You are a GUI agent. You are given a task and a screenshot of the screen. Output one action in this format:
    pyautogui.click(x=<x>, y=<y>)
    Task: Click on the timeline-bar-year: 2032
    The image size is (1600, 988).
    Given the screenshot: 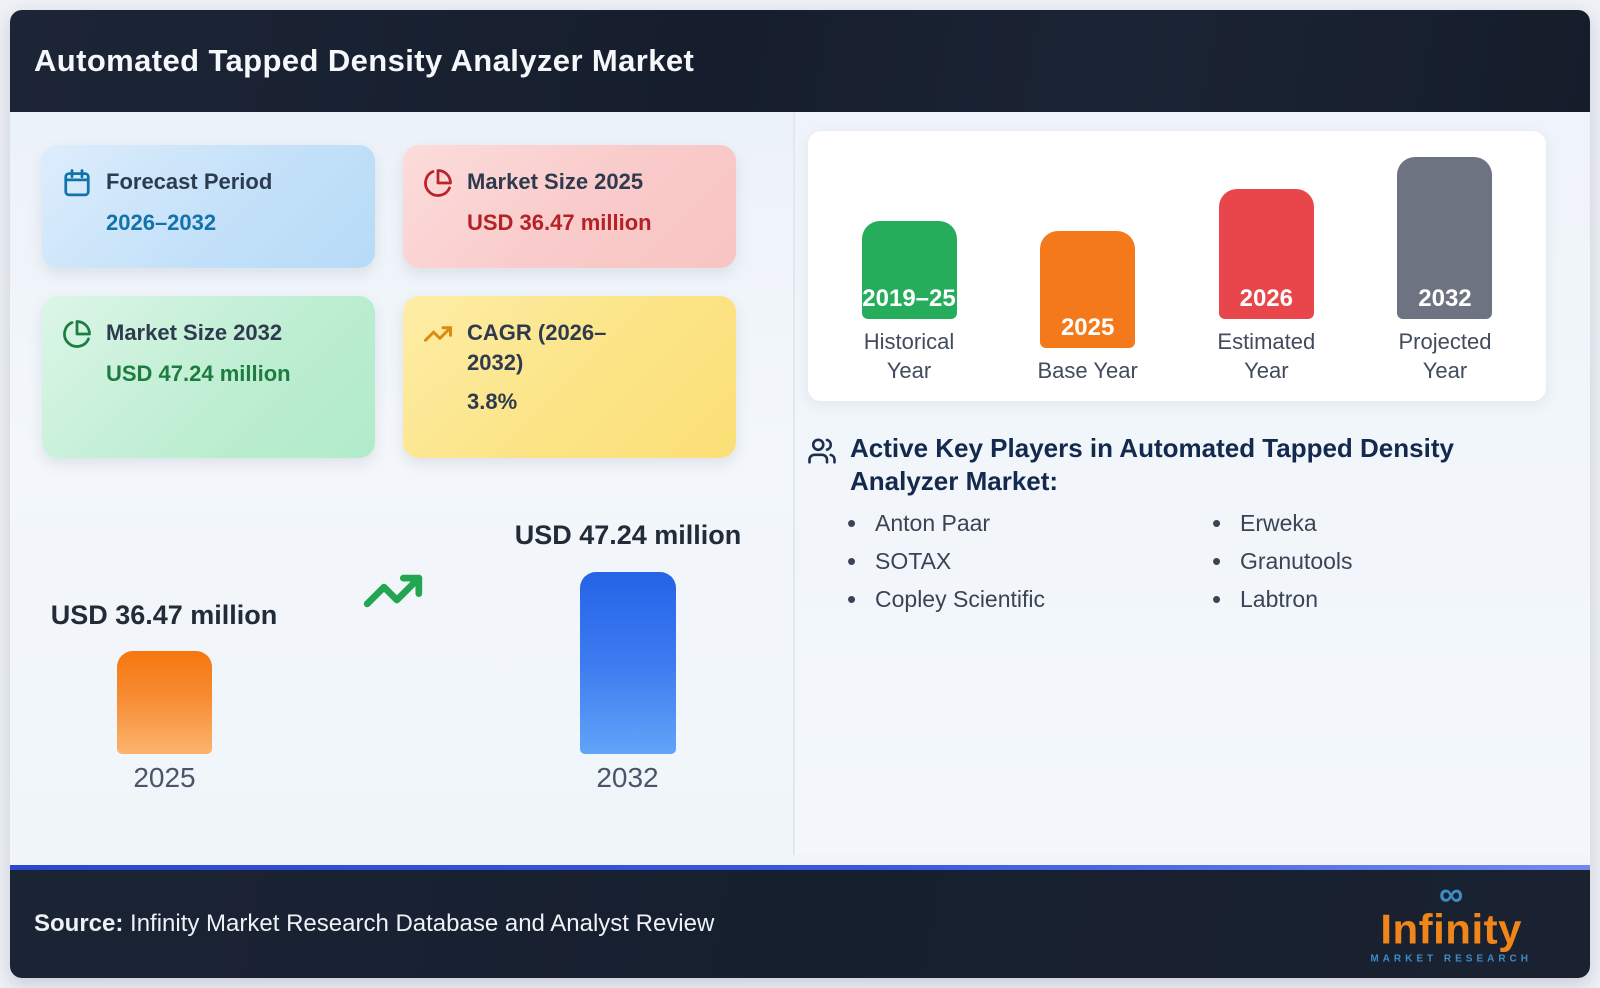 What is the action you would take?
    pyautogui.click(x=1445, y=298)
    